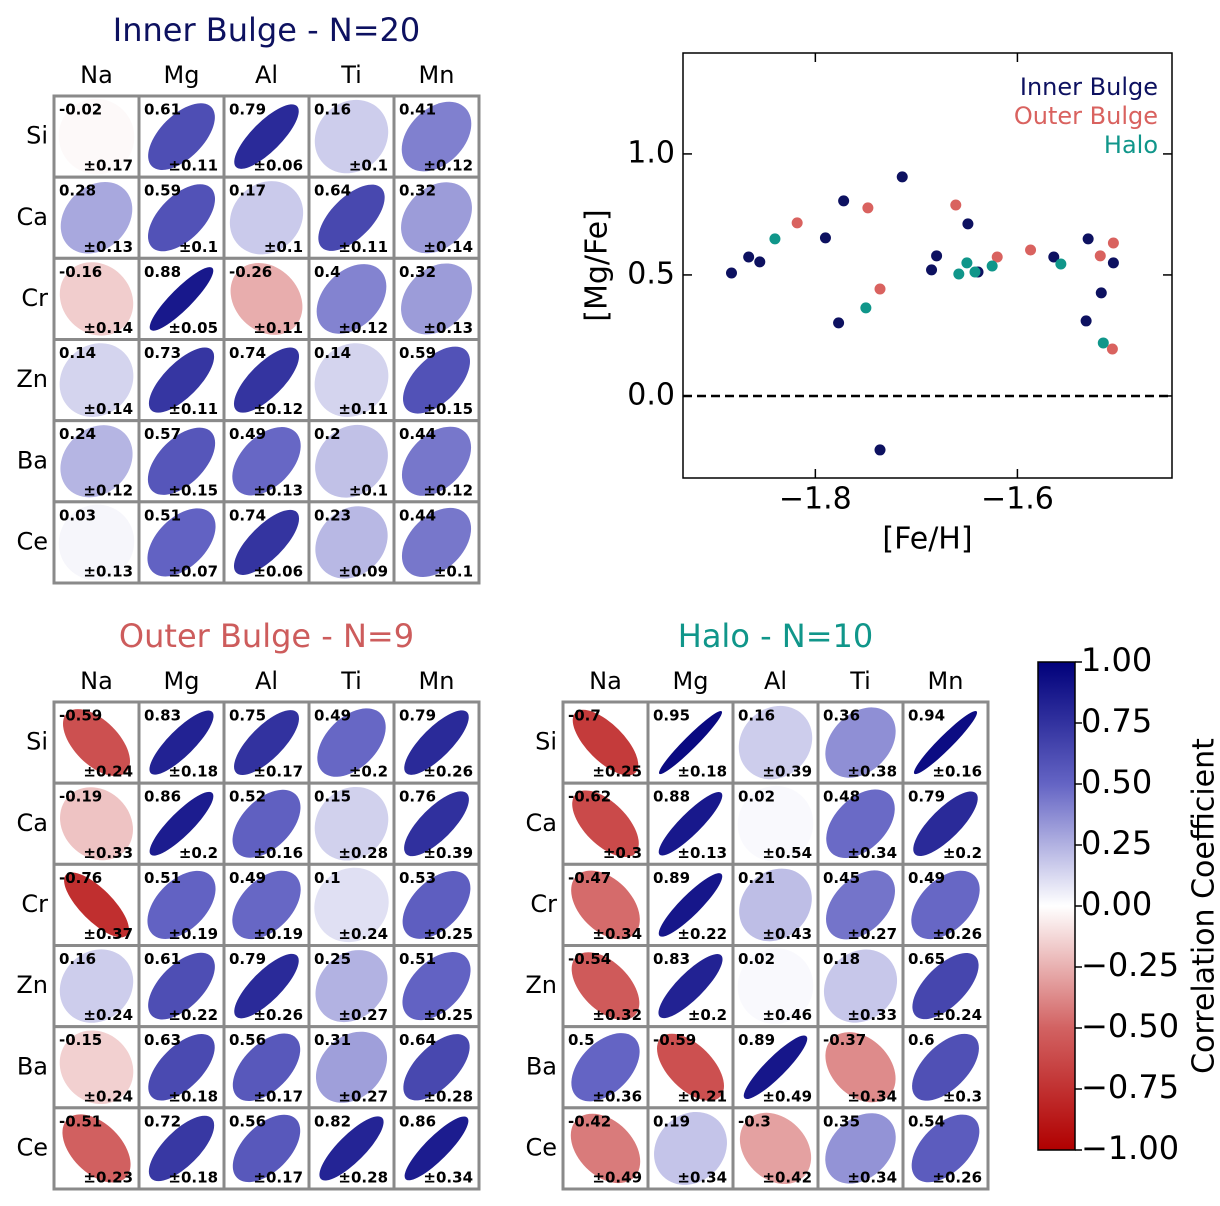 The image size is (1220, 1206). I want to click on correlation-value: -0.51, so click(80, 1121).